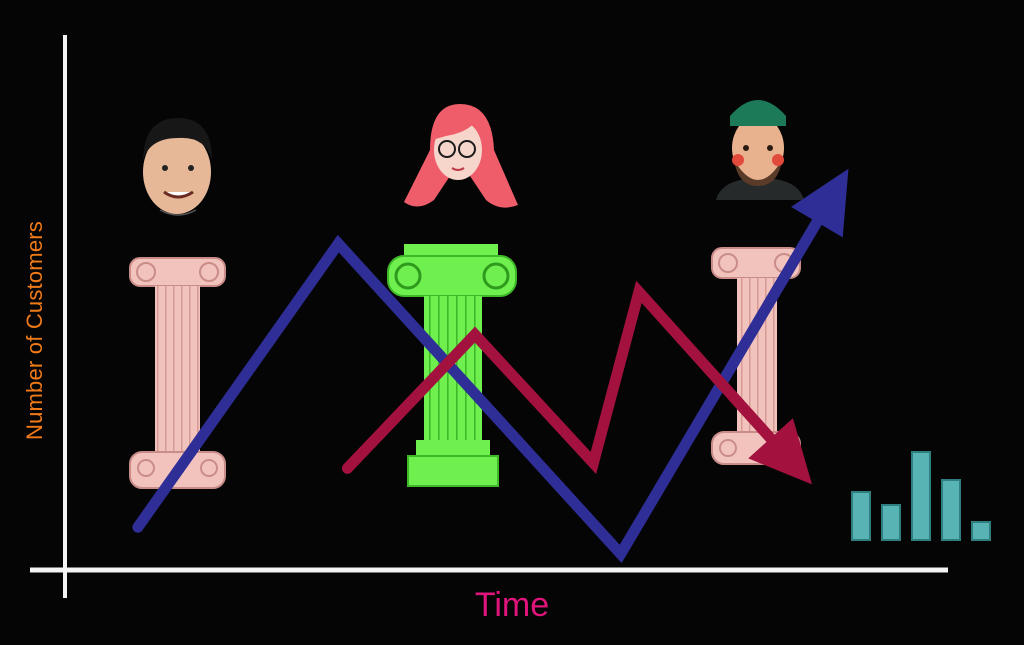 The image size is (1024, 645). What do you see at coordinates (780, 451) in the screenshot?
I see `series-2-arrowhead` at bounding box center [780, 451].